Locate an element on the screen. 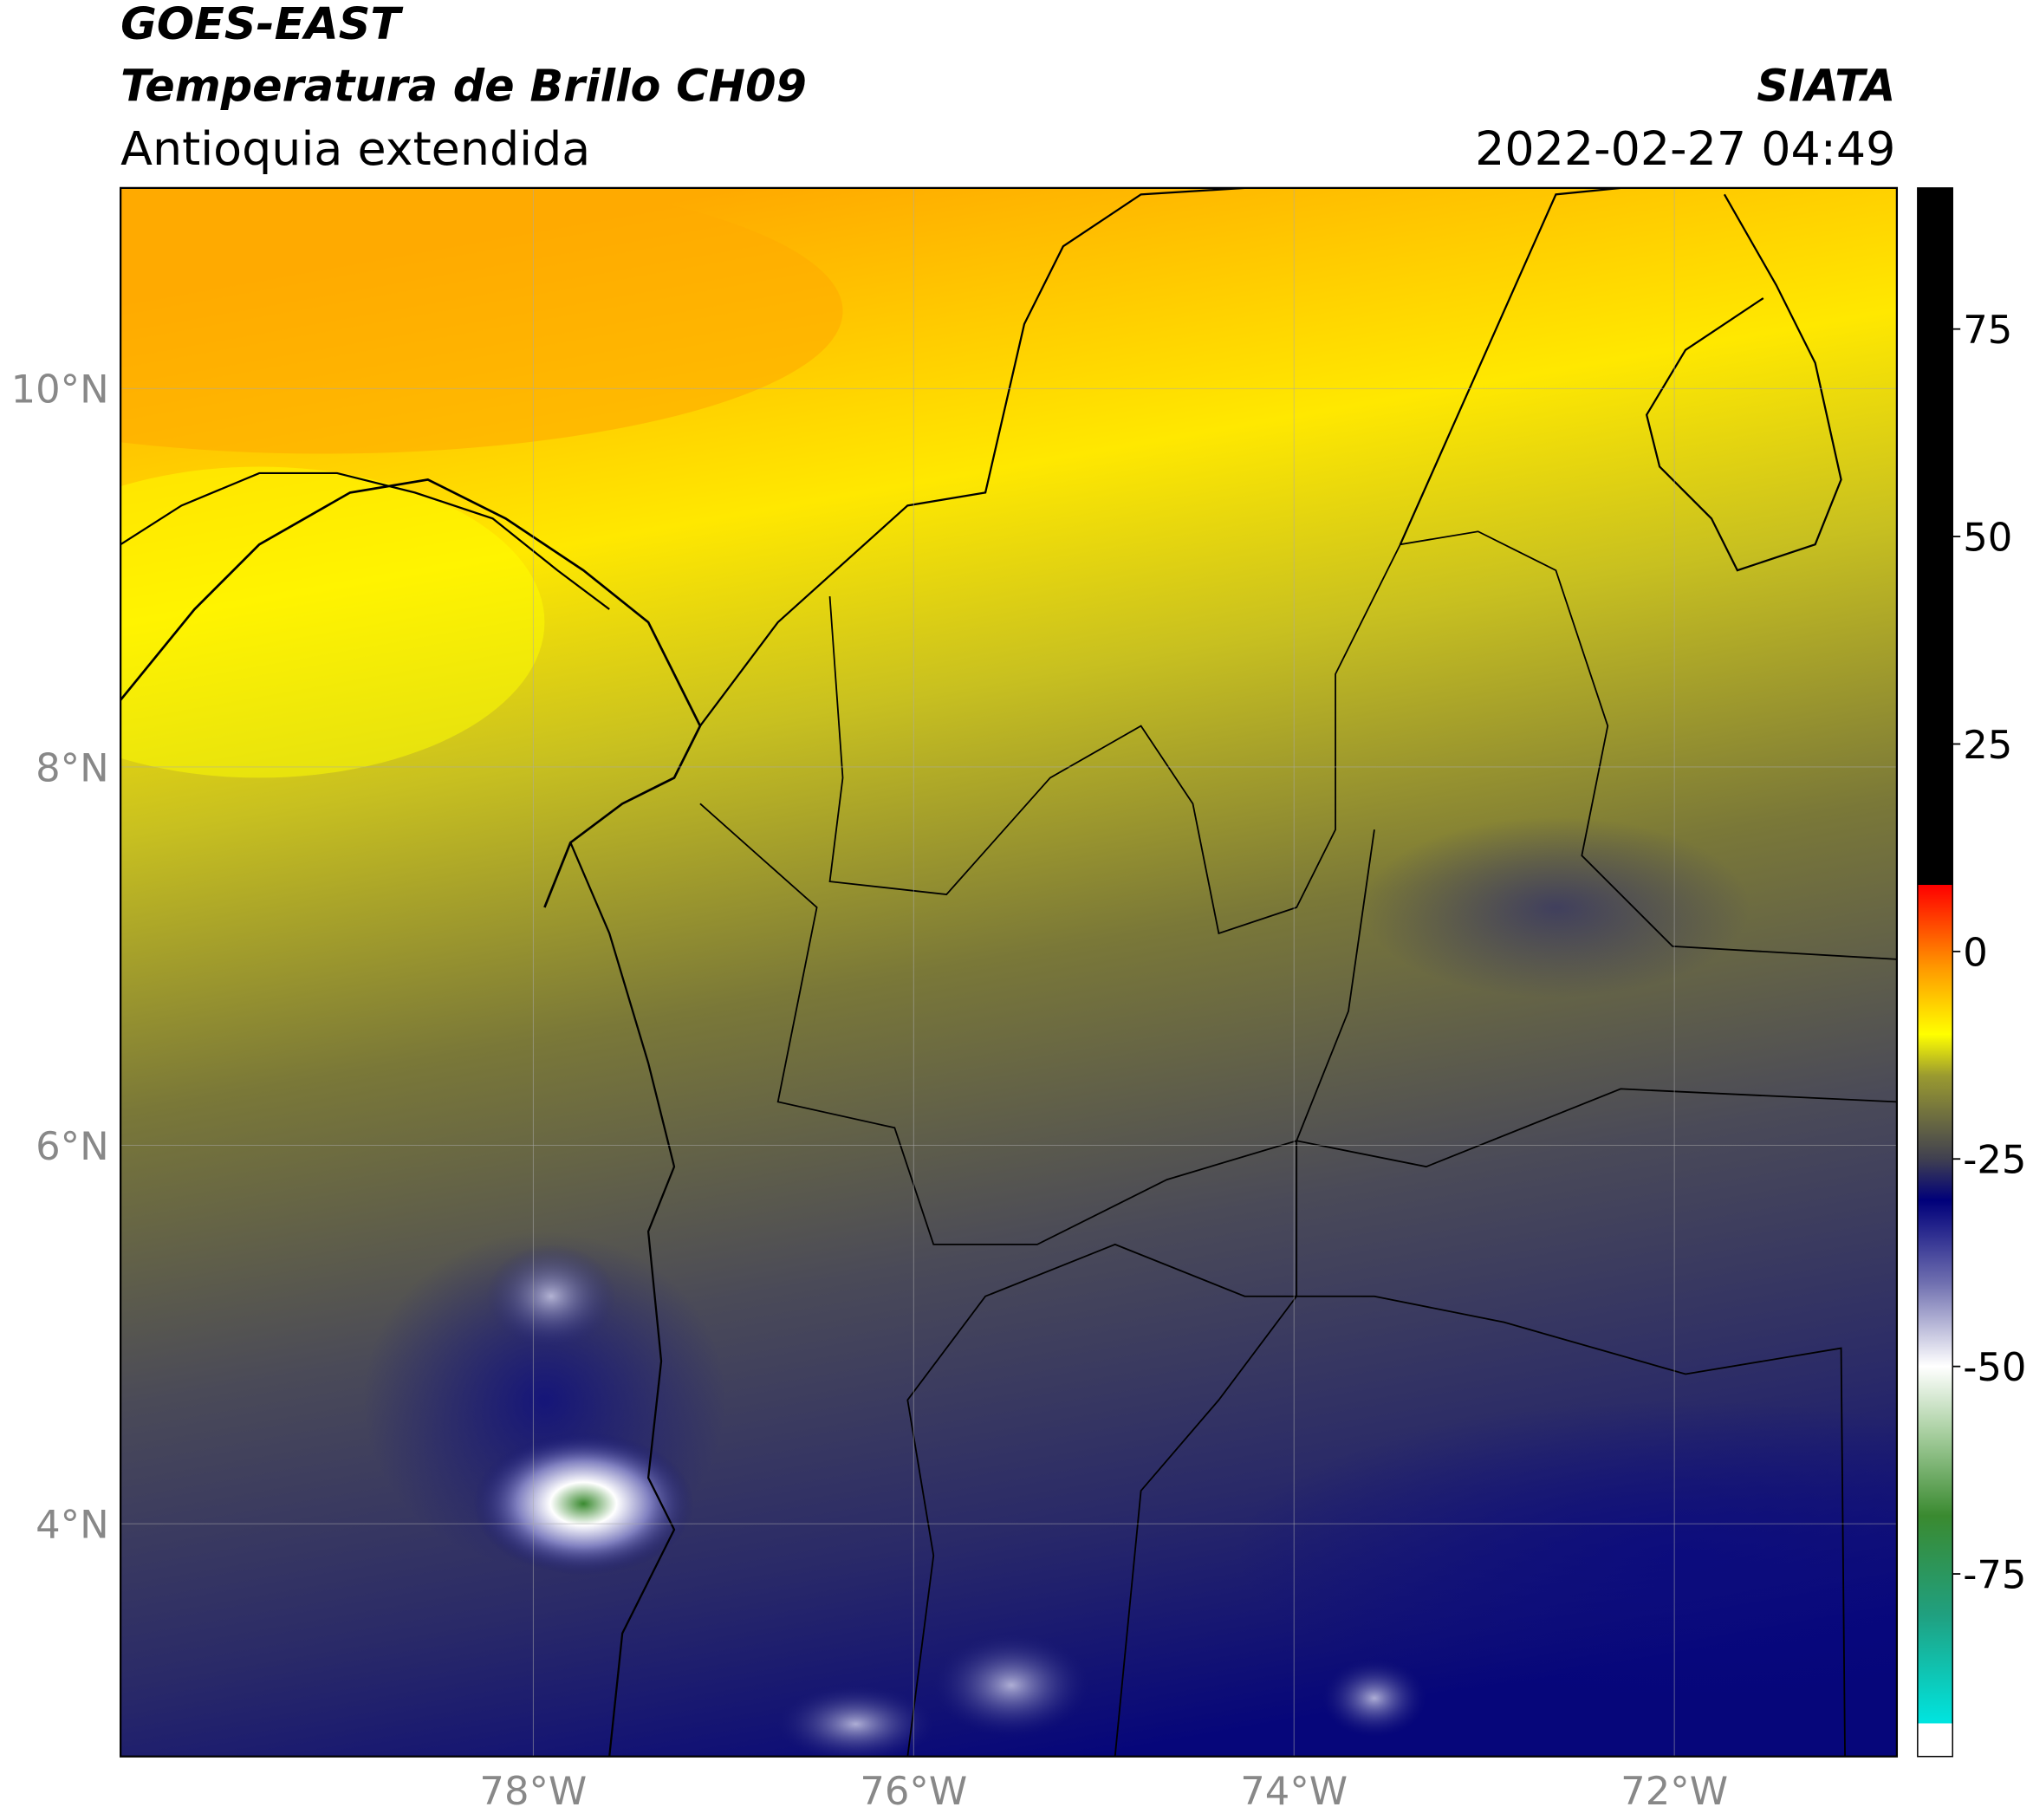  x-tick-label: 76°W is located at coordinates (914, 1791).